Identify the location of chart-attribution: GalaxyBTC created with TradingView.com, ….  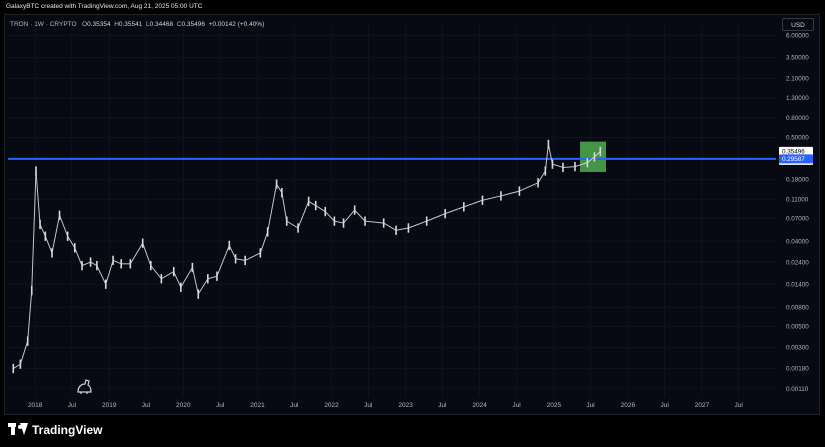
(412, 7).